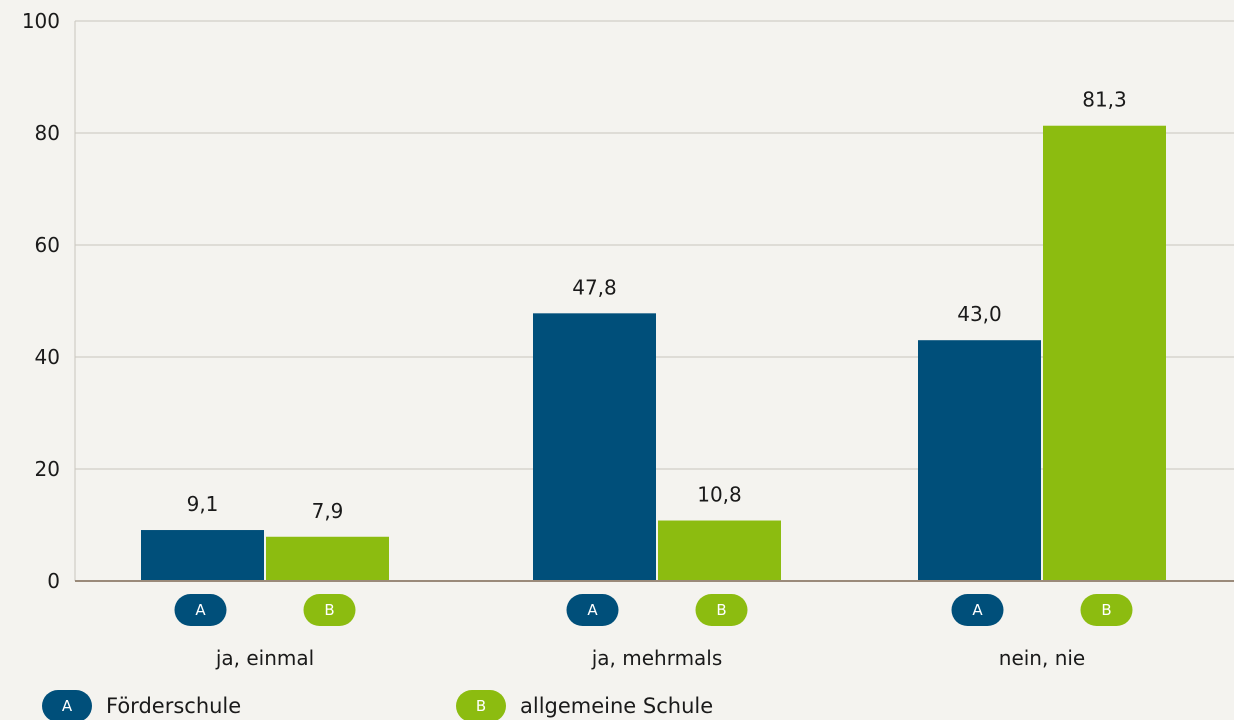 The height and width of the screenshot is (720, 1234). What do you see at coordinates (47, 357) in the screenshot?
I see `y-tick-label: 40` at bounding box center [47, 357].